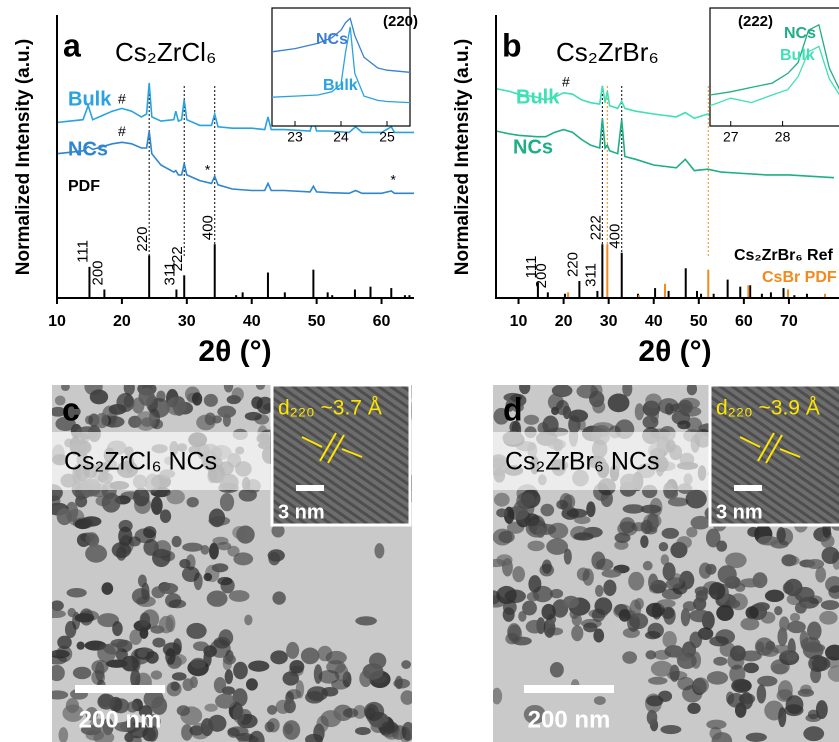  I want to click on x-axis-label: 2θ (°), so click(234, 351).